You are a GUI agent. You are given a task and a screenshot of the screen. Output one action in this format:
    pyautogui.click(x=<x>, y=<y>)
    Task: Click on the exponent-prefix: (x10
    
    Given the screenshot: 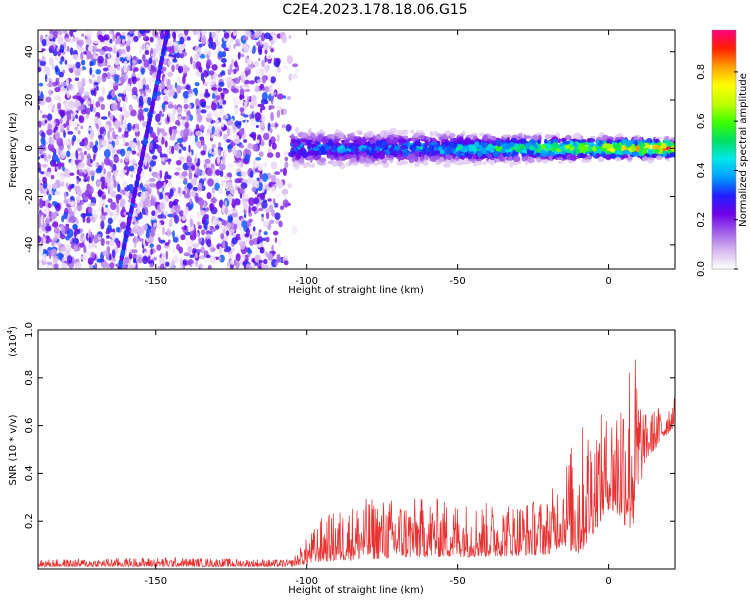 What is the action you would take?
    pyautogui.click(x=13, y=345)
    